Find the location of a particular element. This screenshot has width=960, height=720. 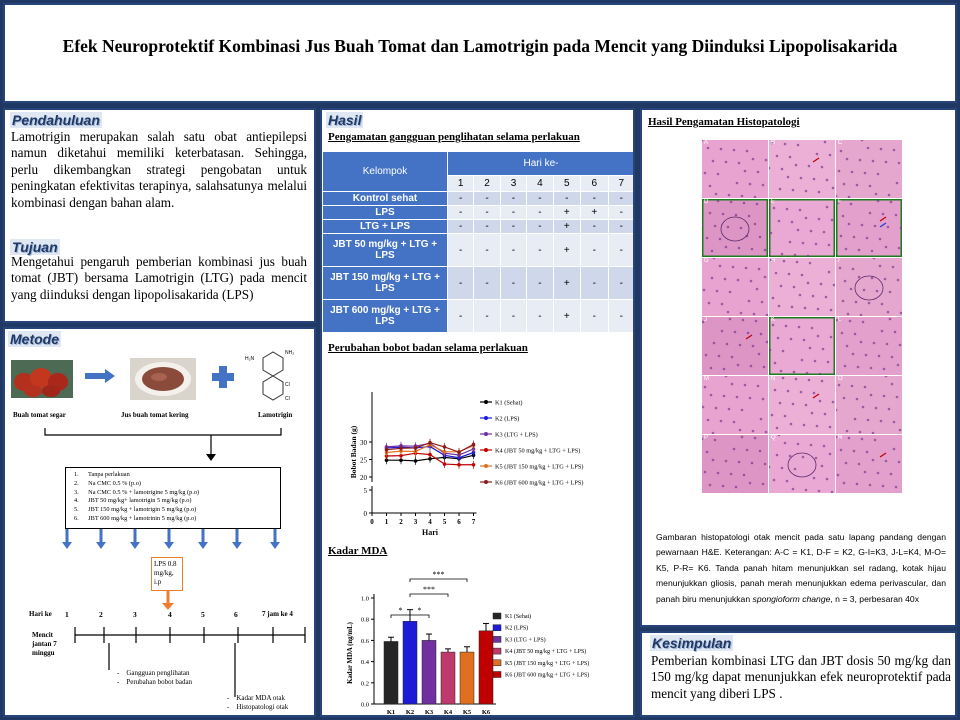

legend-swatch is located at coordinates (497, 616).